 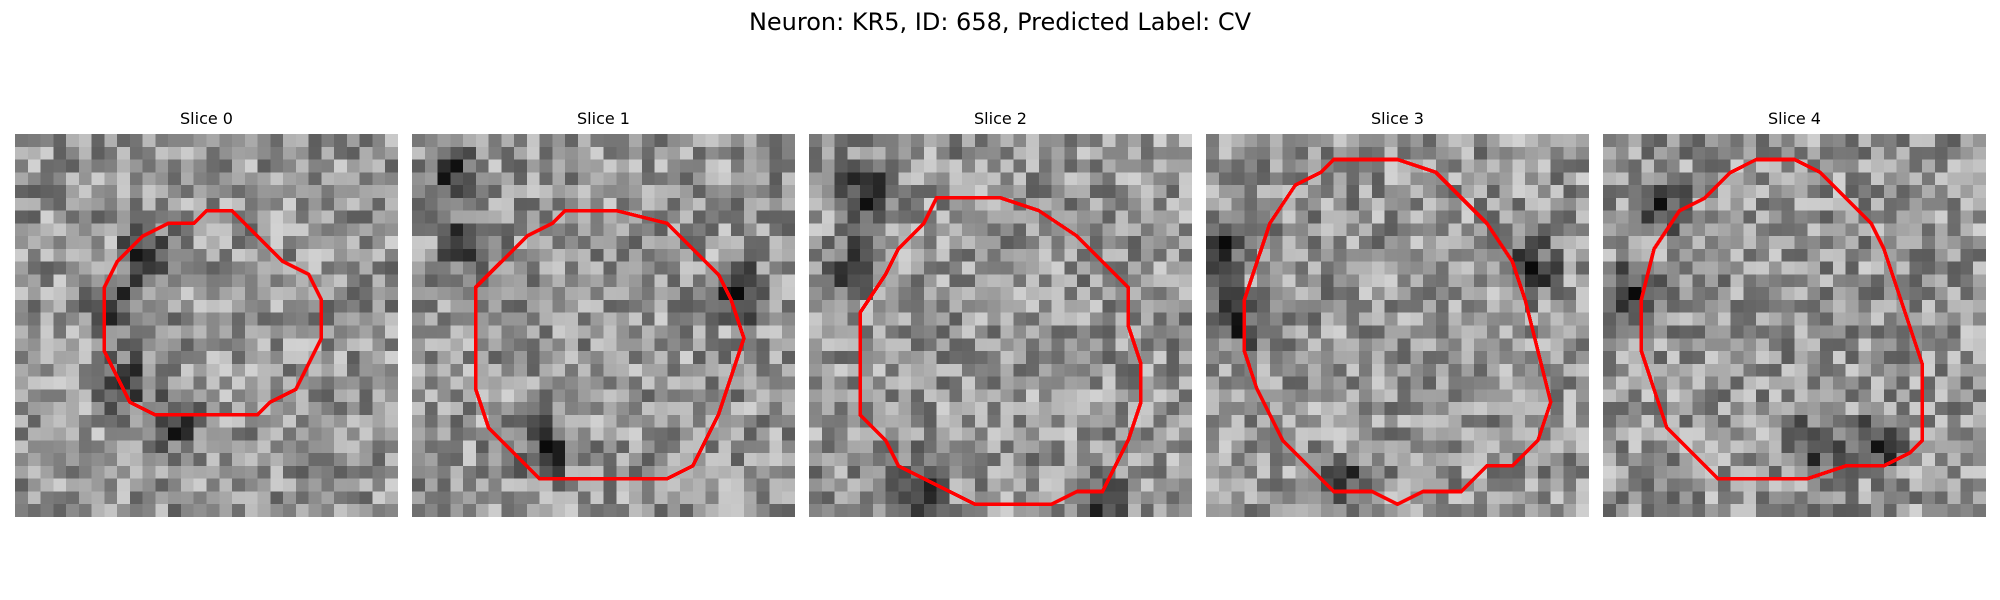 I want to click on slice-panel-2: Slice 2, so click(x=1000, y=312).